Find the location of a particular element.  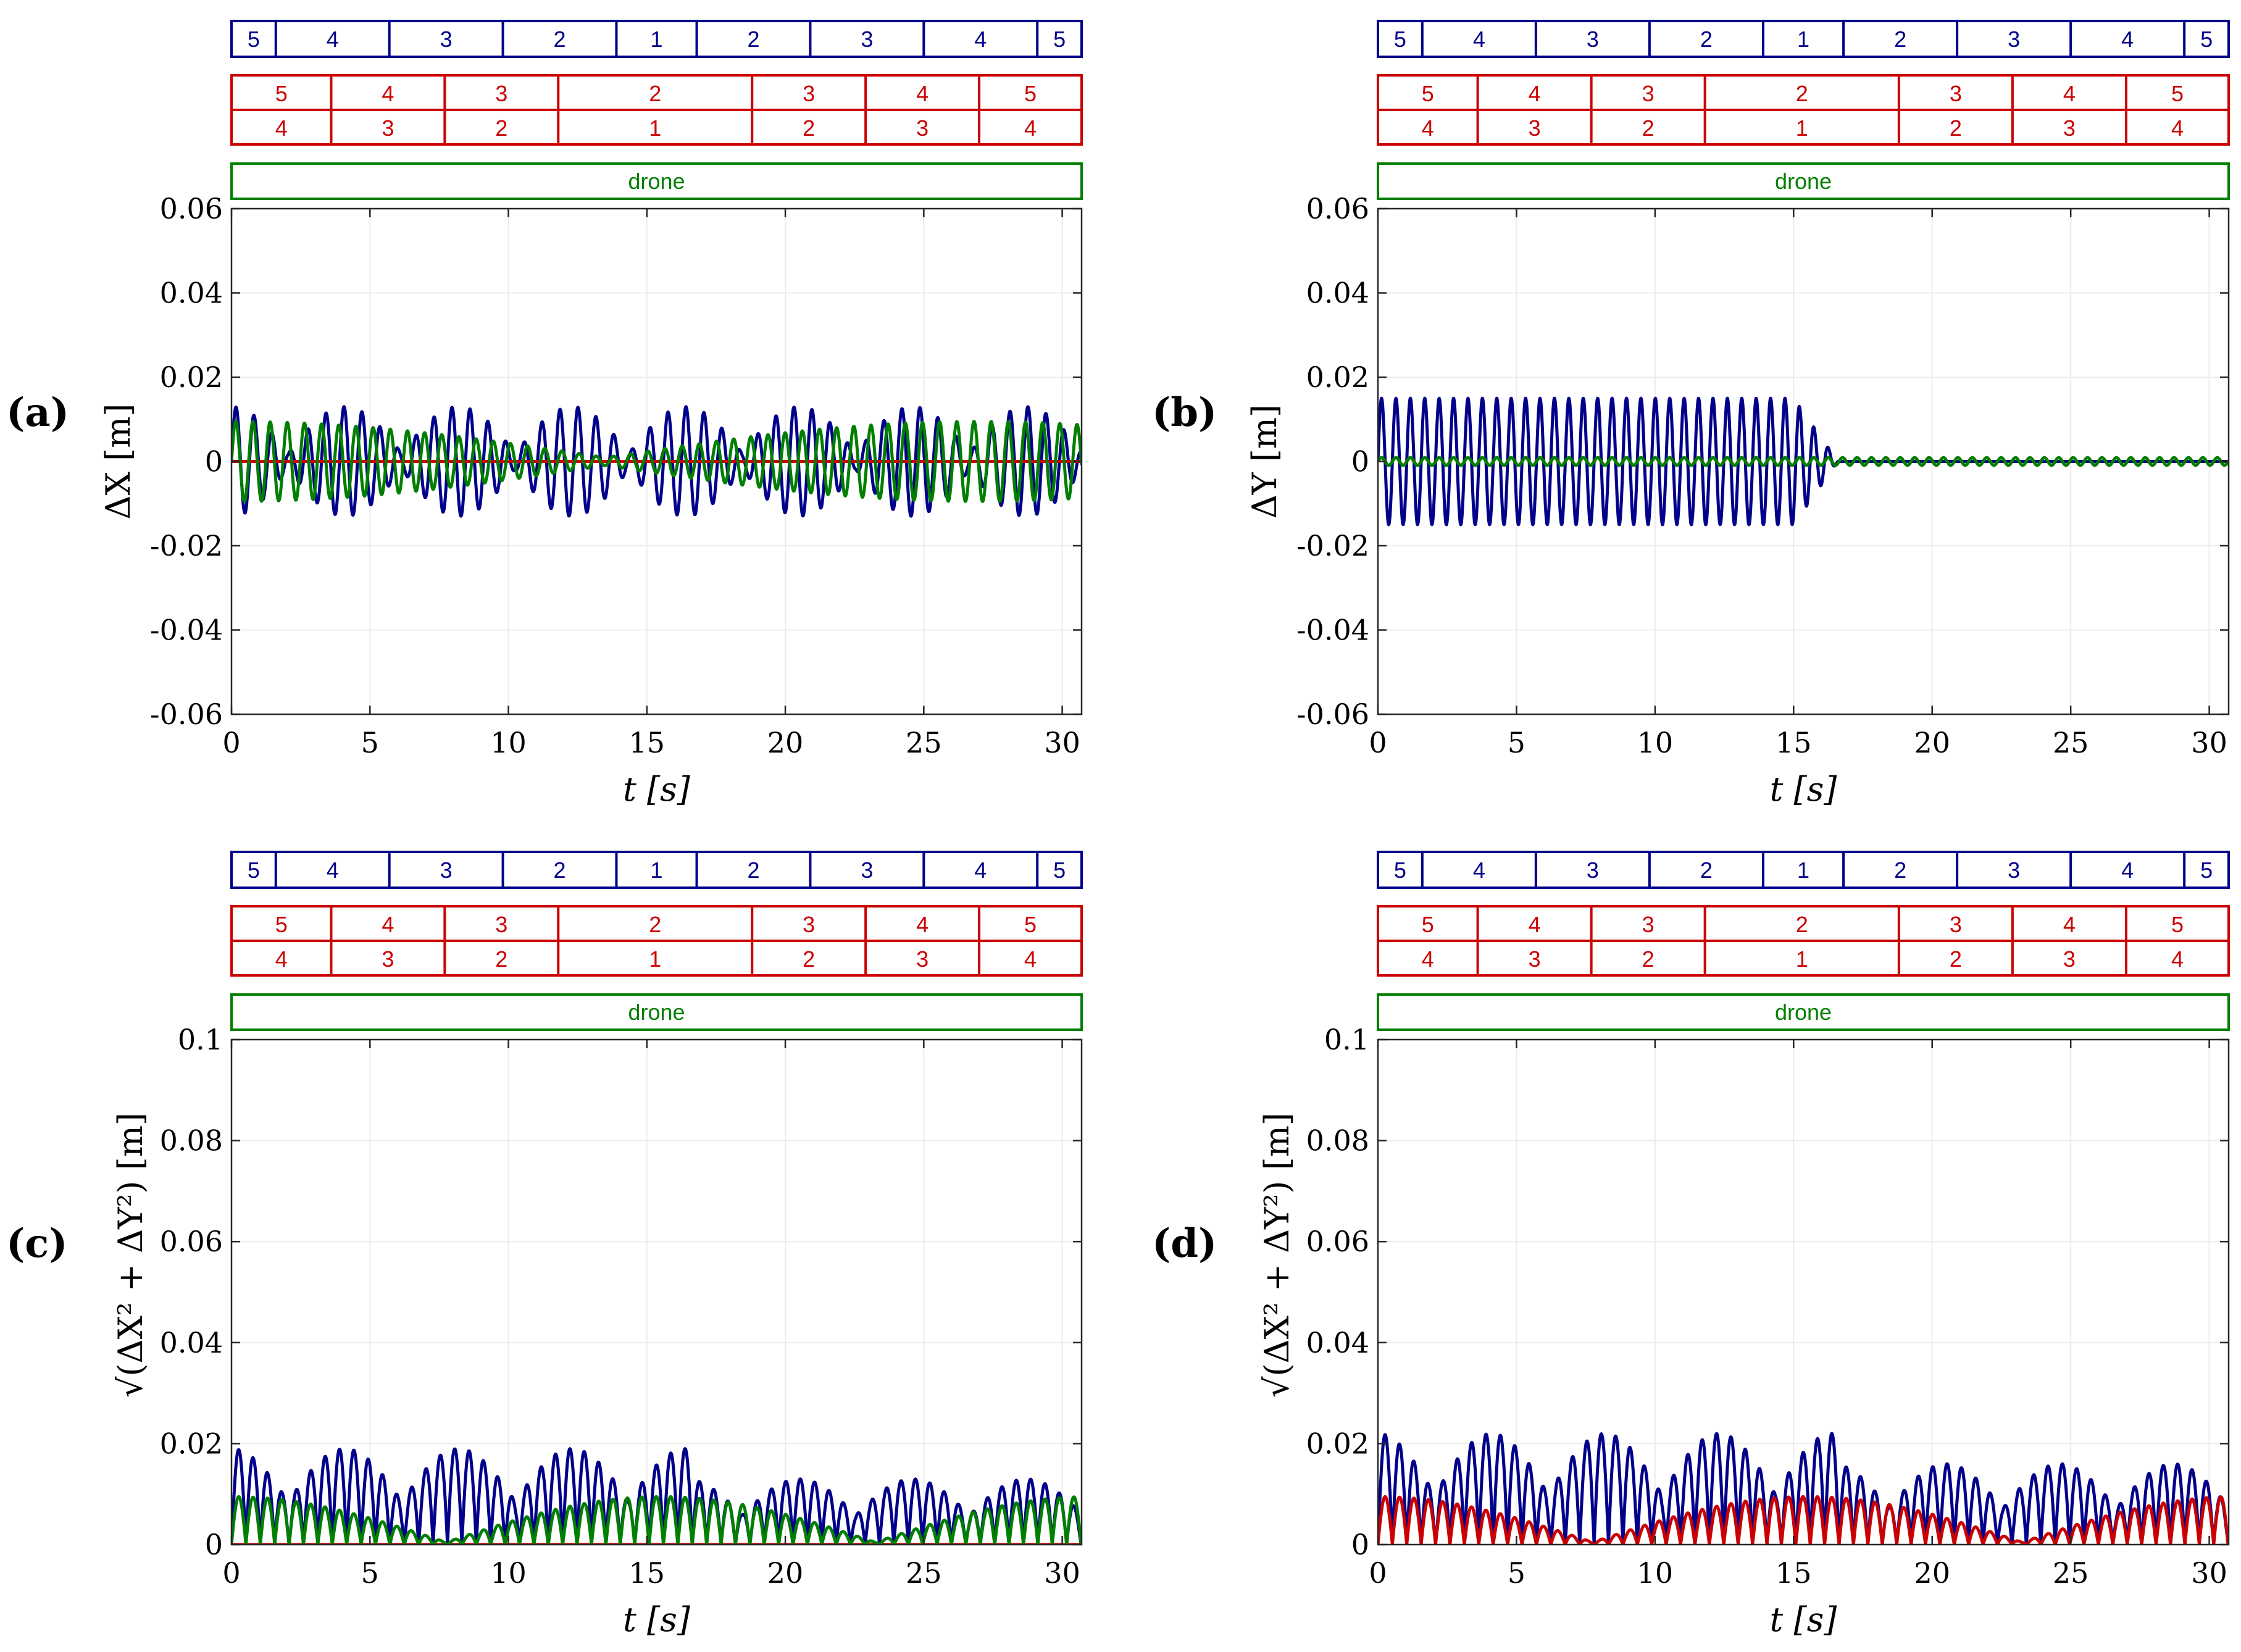

drone-strip-frame is located at coordinates (1803, 1012).